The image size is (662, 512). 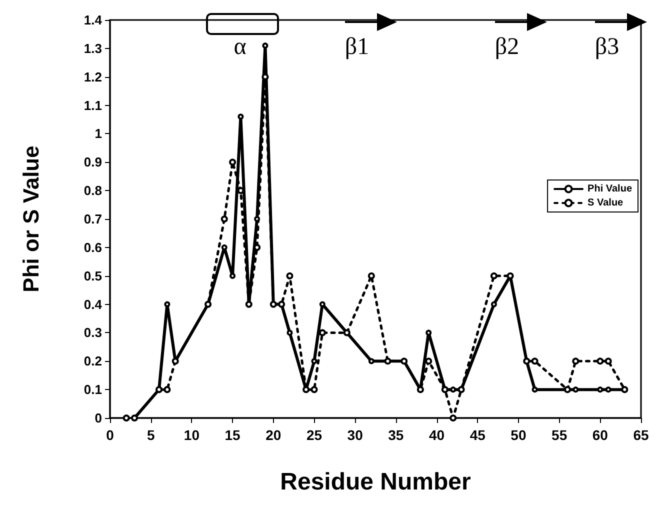 I want to click on y-tick-label: 0.2, so click(x=93, y=361).